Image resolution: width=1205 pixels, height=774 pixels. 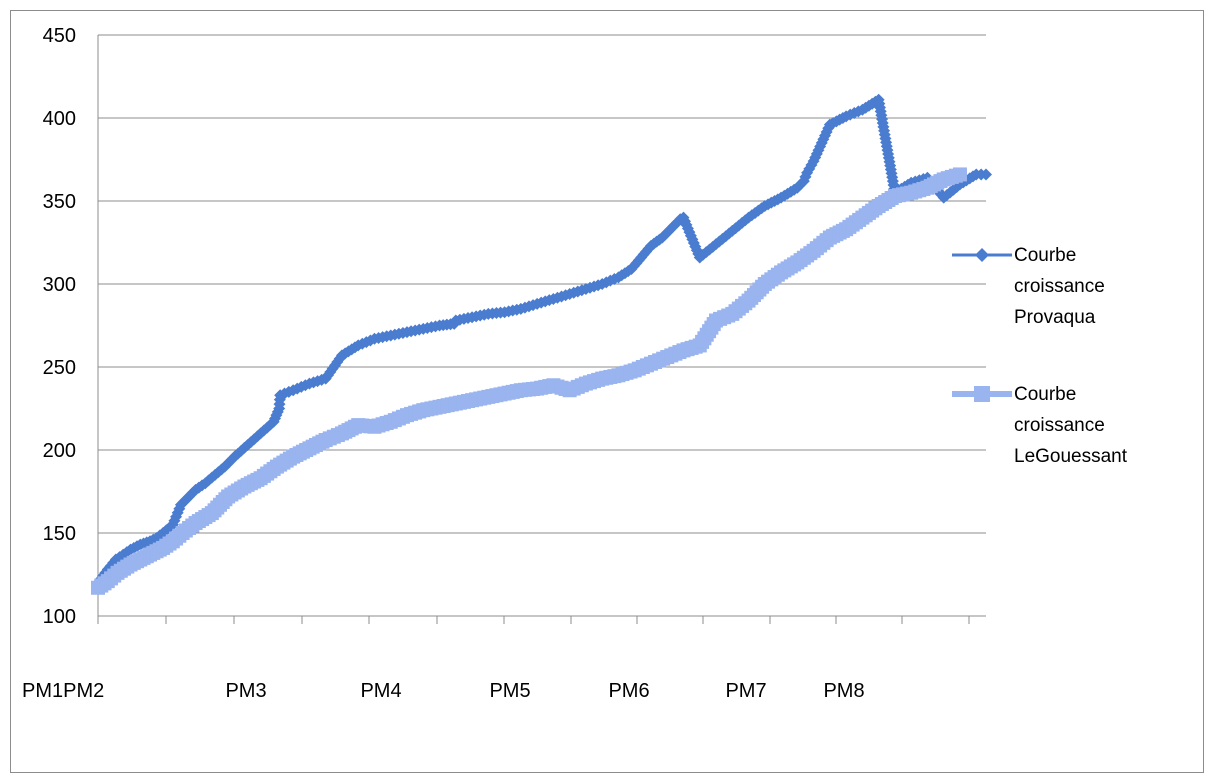 I want to click on y-axis-tick-labels: 100 150 200 250 300 350 400 450, so click(x=59, y=326).